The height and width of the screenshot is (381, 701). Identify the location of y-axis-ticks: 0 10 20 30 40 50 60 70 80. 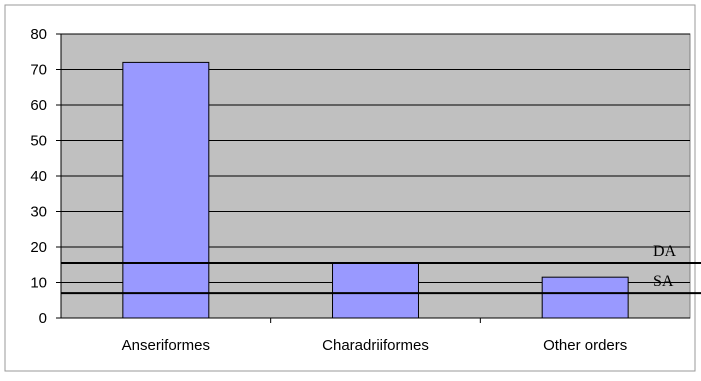
(45, 176).